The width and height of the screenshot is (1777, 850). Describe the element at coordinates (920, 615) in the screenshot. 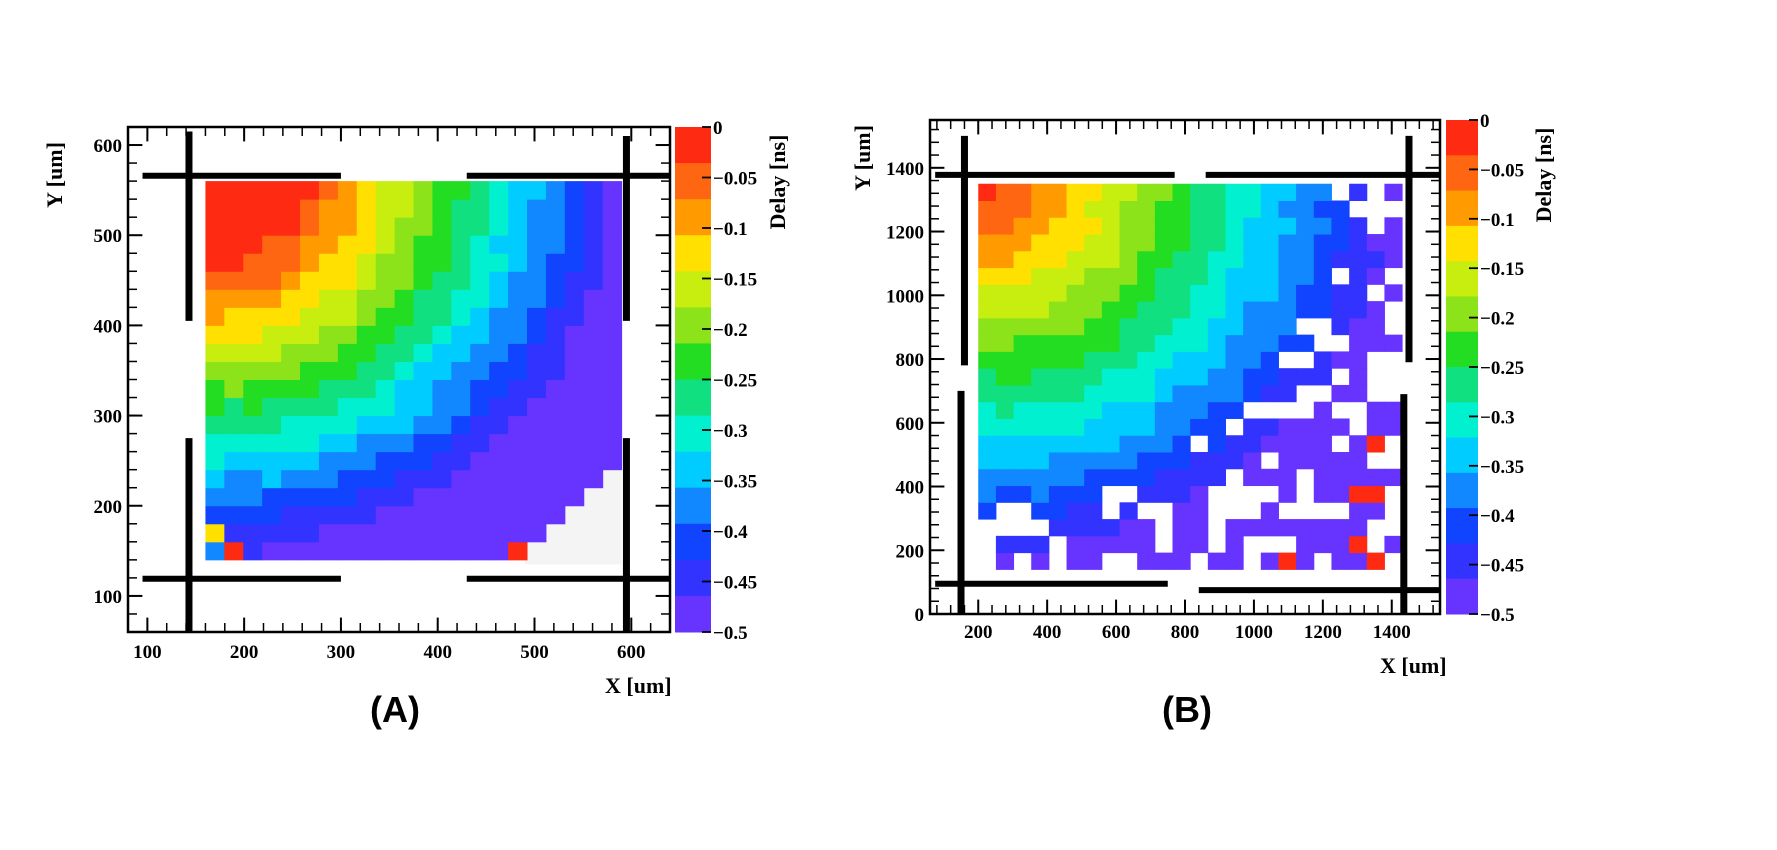

I see `y-tick-label: 0` at that location.